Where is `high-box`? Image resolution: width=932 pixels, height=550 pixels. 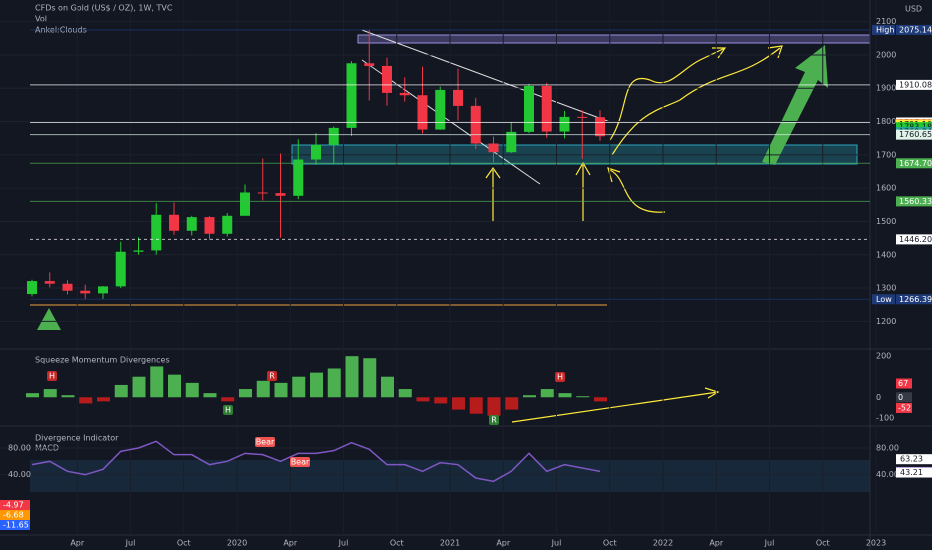 high-box is located at coordinates (614, 39).